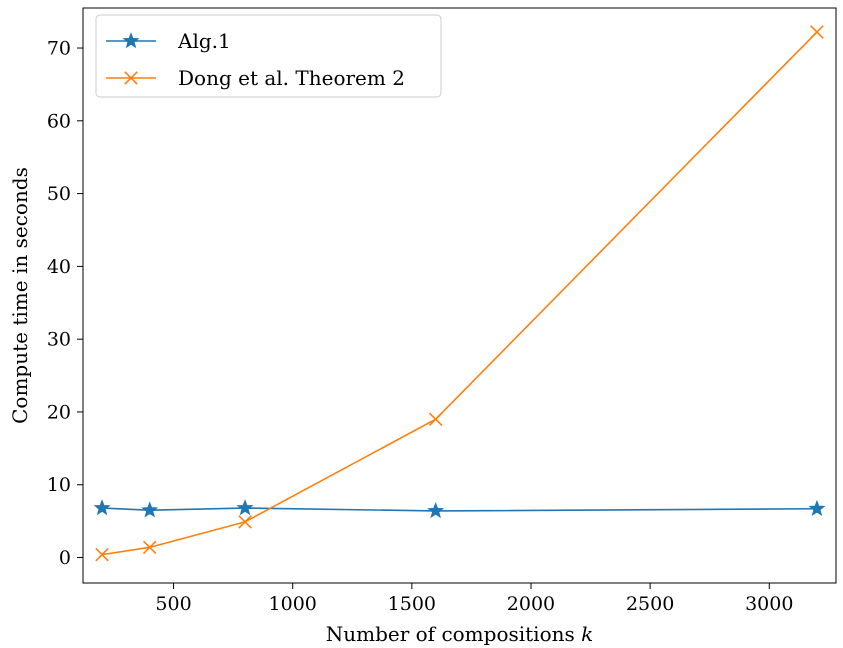  What do you see at coordinates (173, 604) in the screenshot?
I see `x-tick-label: 500` at bounding box center [173, 604].